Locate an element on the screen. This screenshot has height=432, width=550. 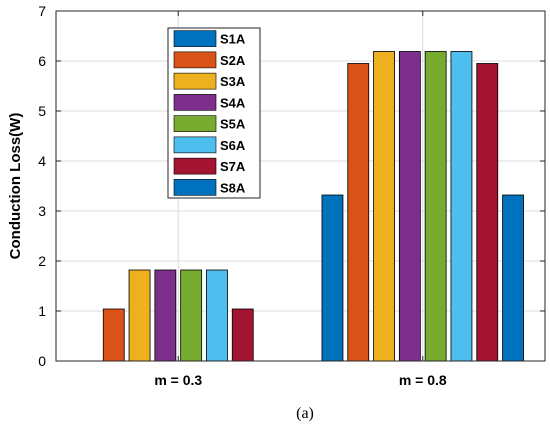
legend-label: S2A is located at coordinates (233, 60).